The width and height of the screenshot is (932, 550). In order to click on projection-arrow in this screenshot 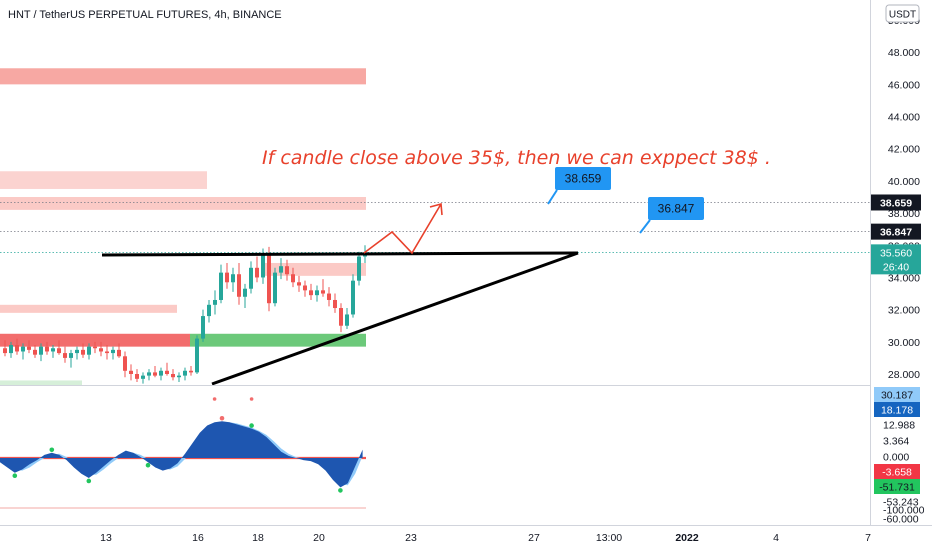, I will do `click(402, 229)`.